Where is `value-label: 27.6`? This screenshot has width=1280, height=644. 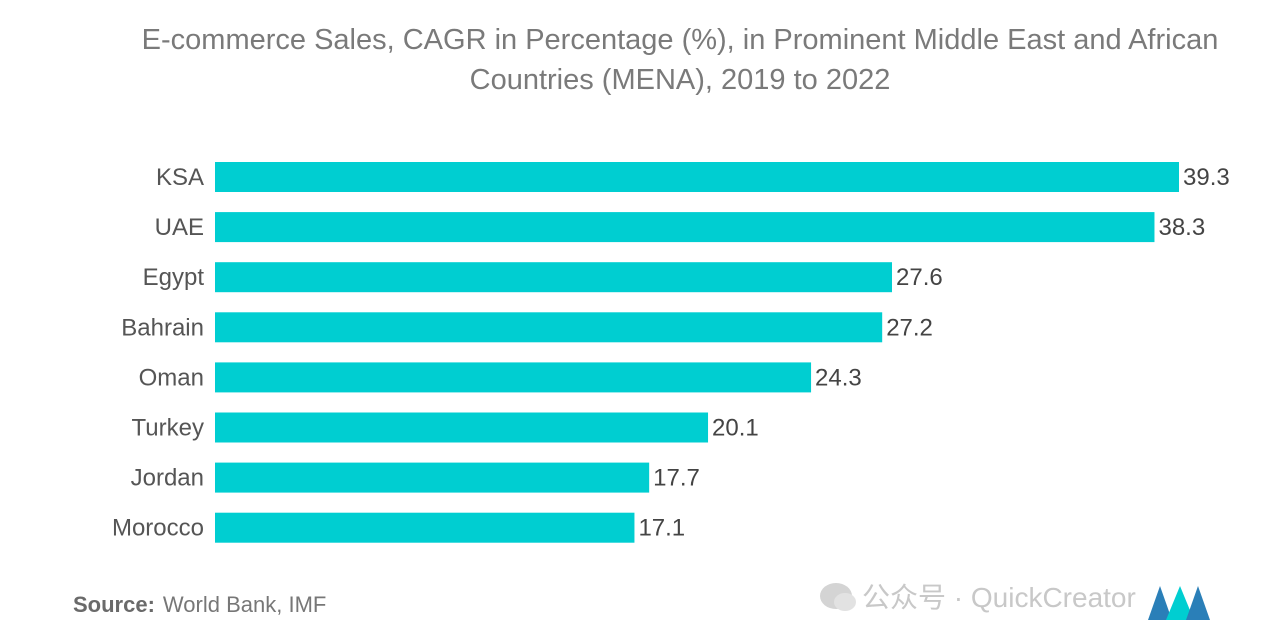 value-label: 27.6 is located at coordinates (919, 277).